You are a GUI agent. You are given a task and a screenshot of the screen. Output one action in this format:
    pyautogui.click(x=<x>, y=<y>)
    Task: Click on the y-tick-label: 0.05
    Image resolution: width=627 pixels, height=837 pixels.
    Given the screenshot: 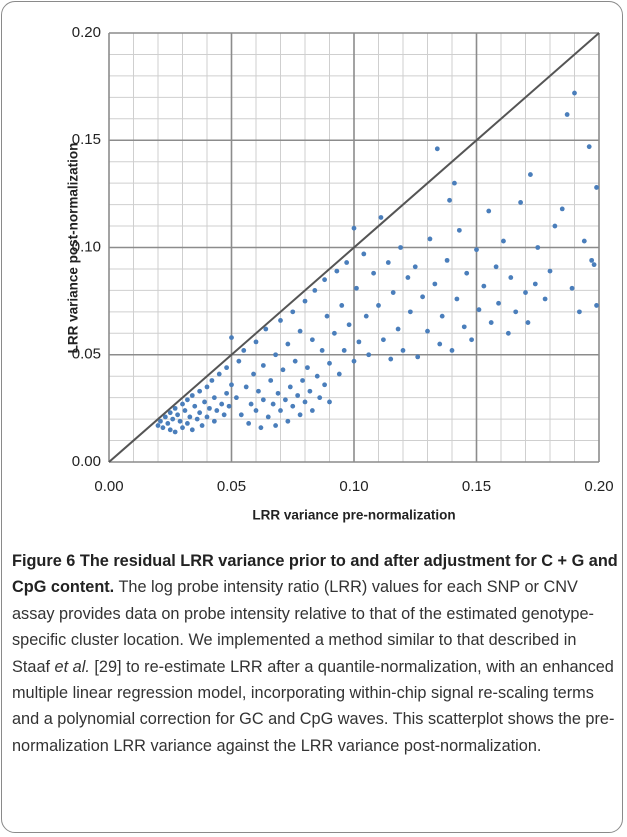 What is the action you would take?
    pyautogui.click(x=86, y=354)
    